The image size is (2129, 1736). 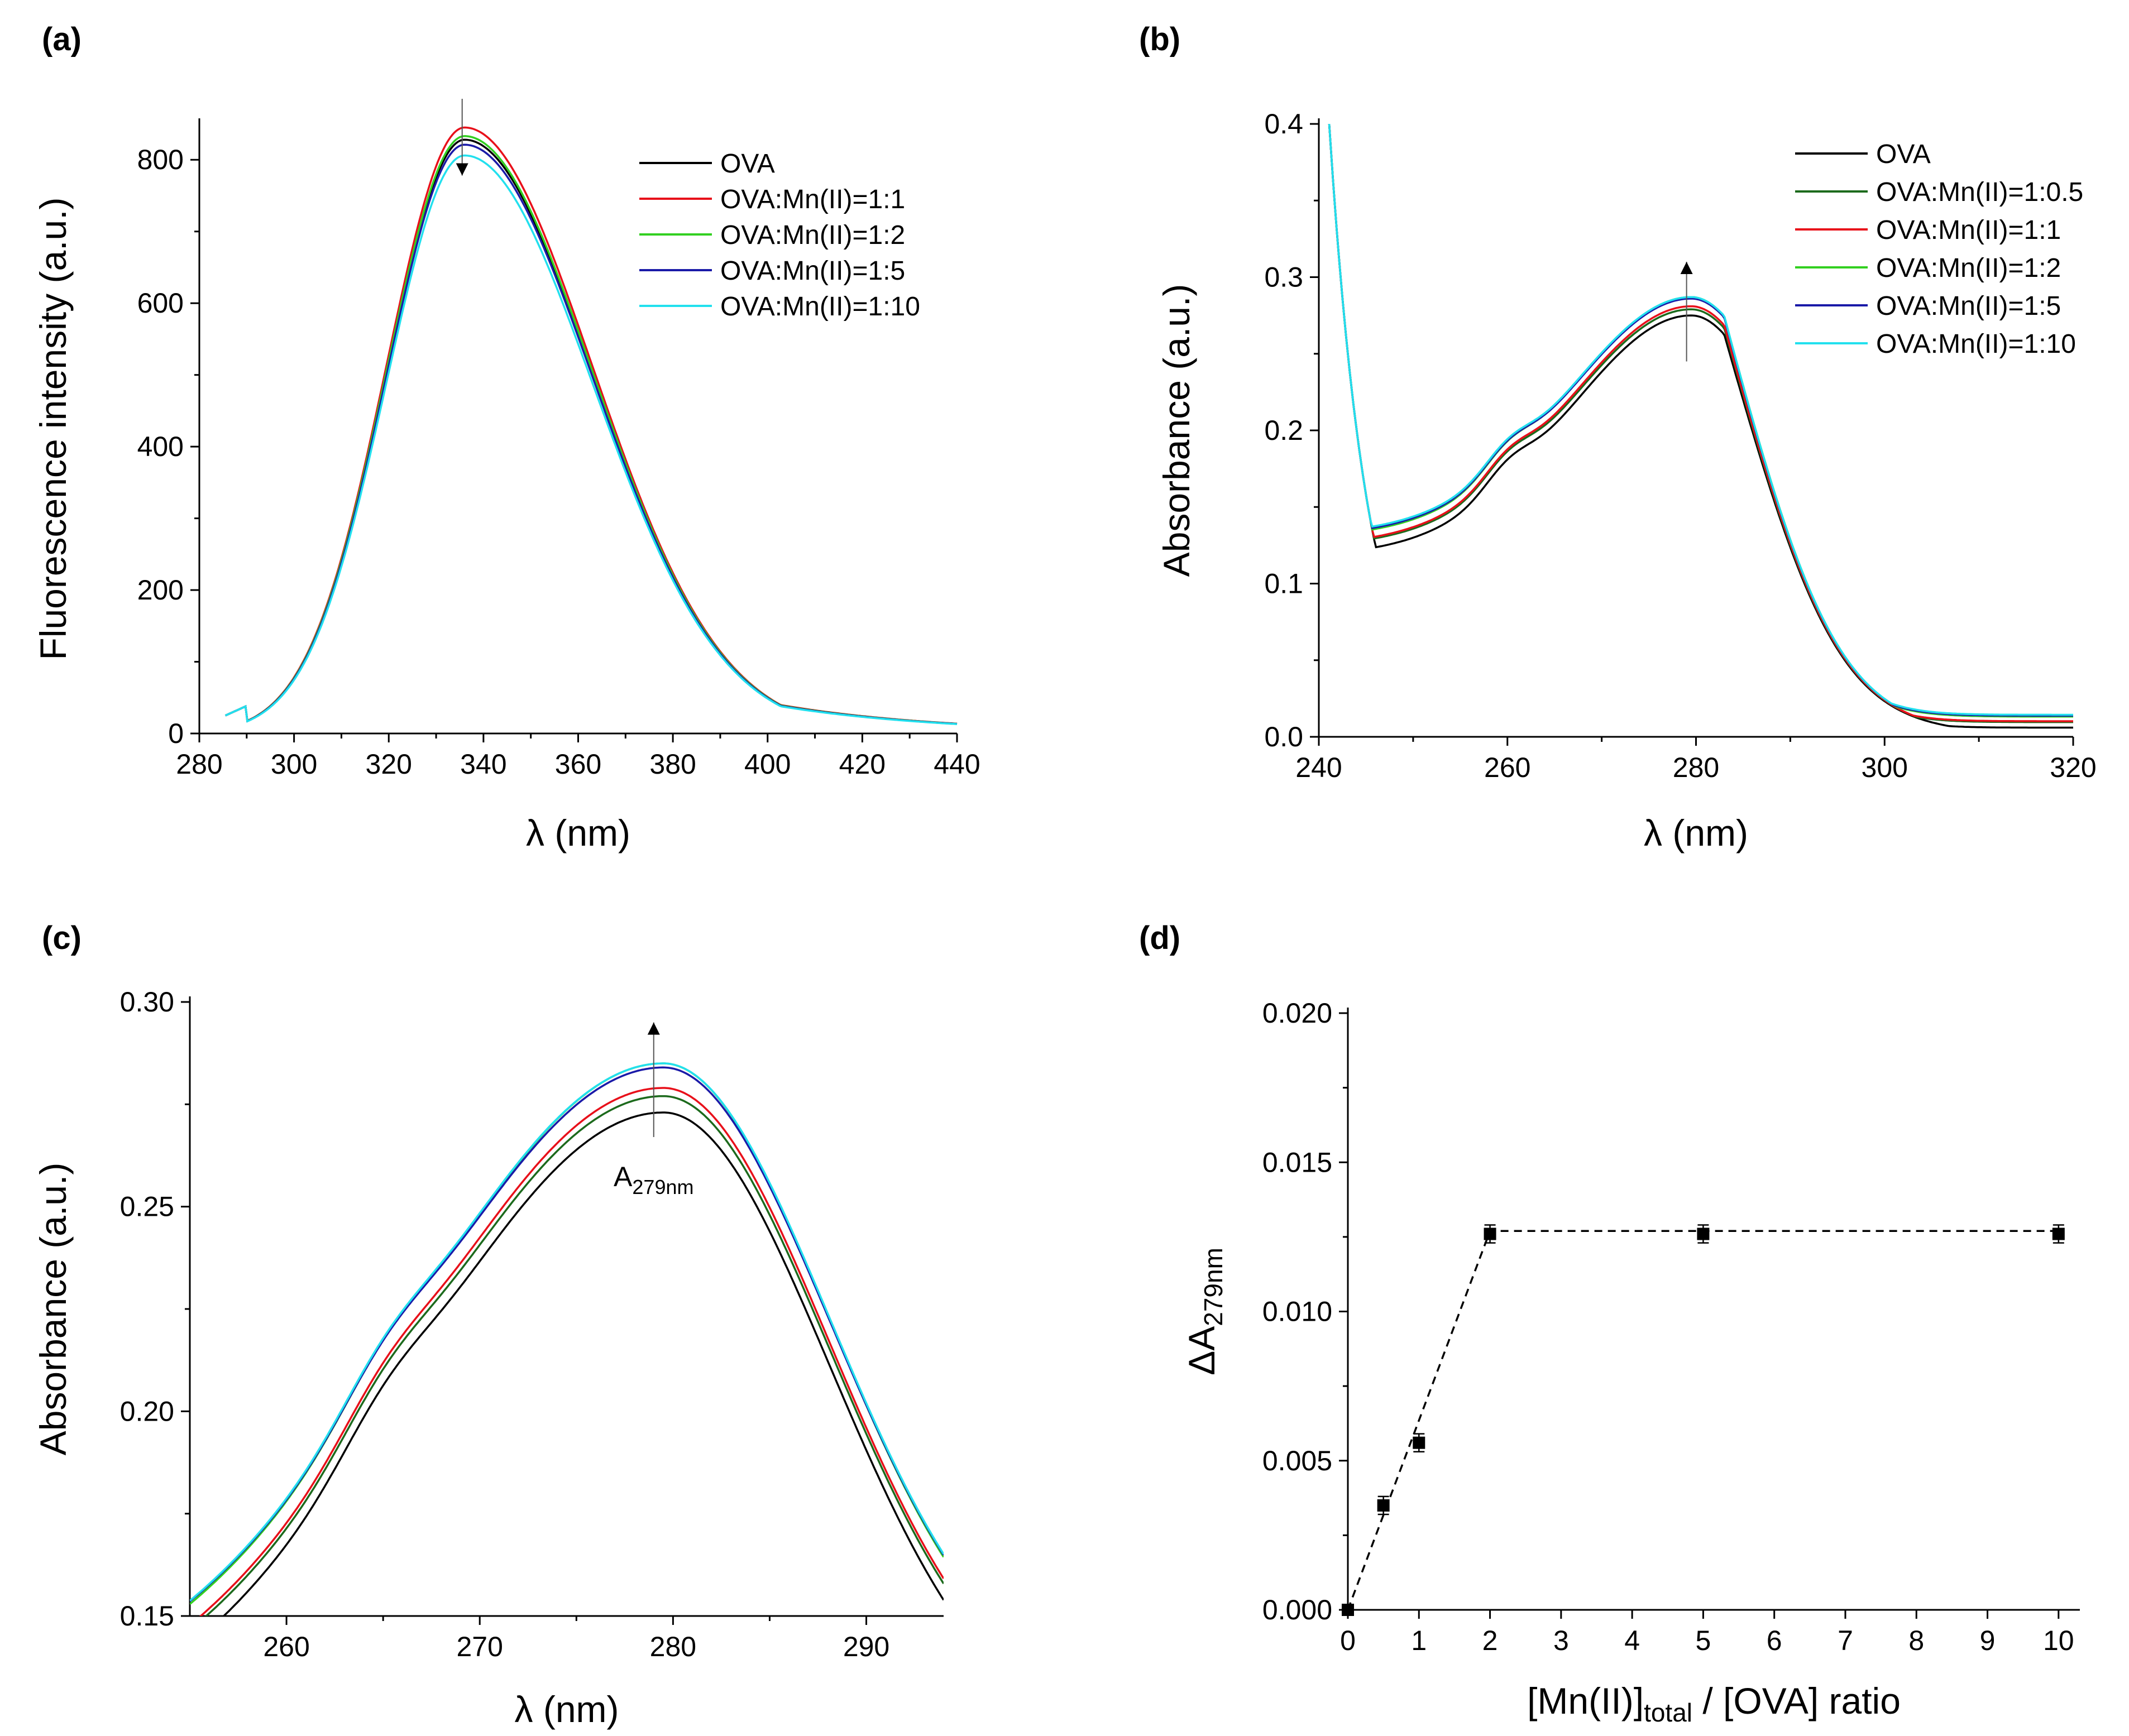 What do you see at coordinates (1976, 344) in the screenshot?
I see `b-legend-label: OVA:Mn(II)=1:10` at bounding box center [1976, 344].